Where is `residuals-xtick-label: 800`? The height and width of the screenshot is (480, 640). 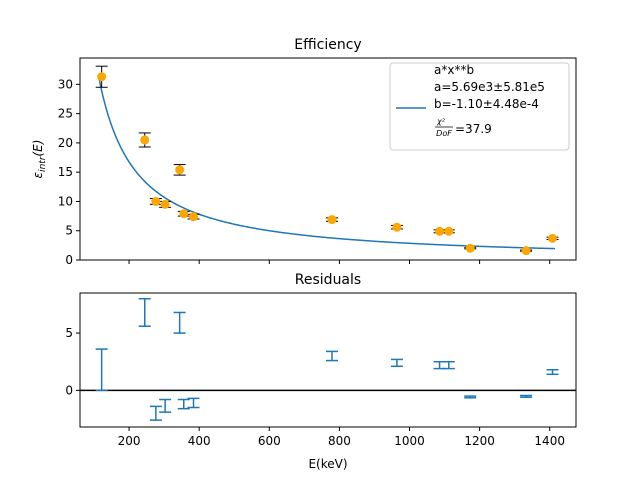
residuals-xtick-label: 800 is located at coordinates (339, 441).